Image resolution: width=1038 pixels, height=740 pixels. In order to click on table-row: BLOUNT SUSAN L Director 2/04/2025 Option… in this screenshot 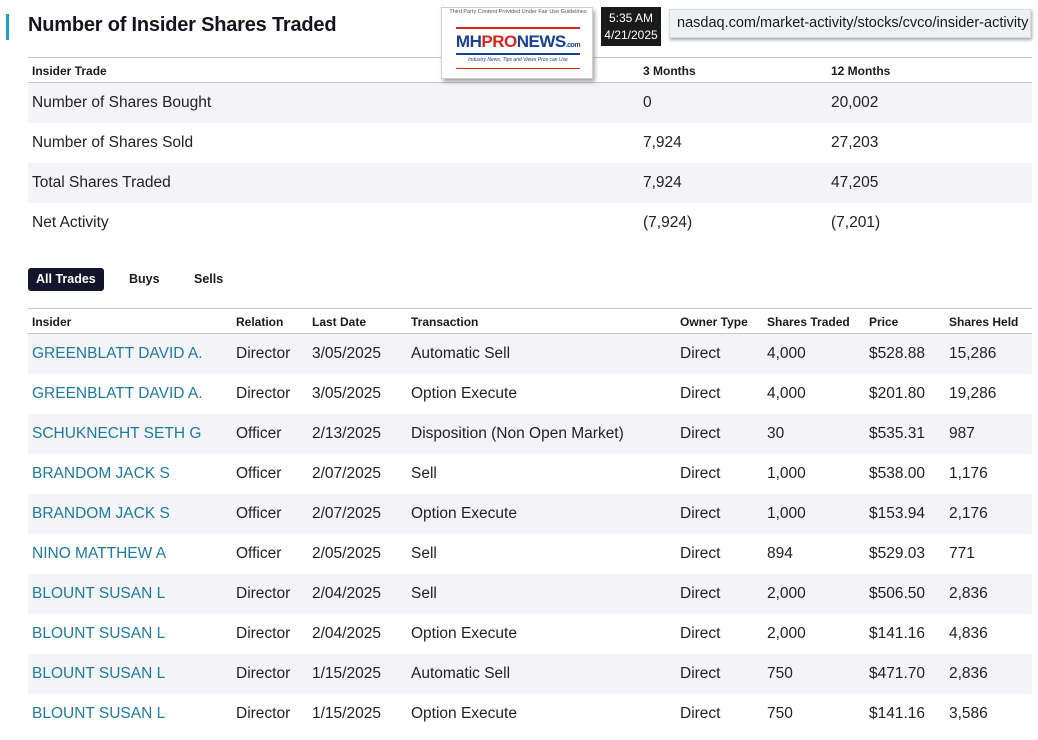, I will do `click(530, 634)`.